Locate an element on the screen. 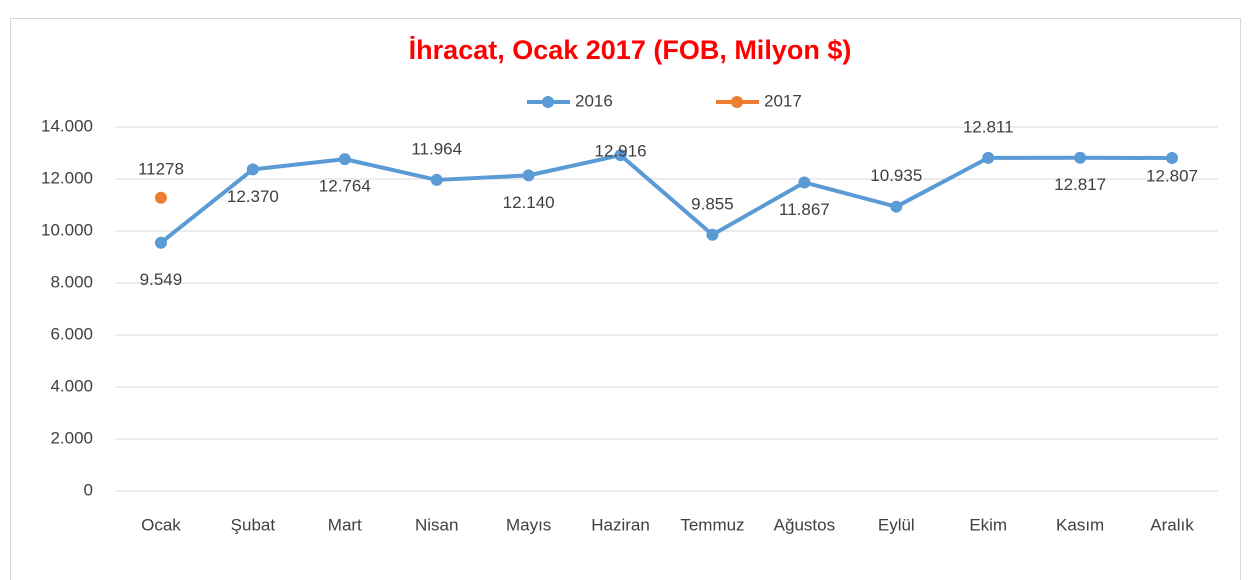 The image size is (1252, 580). x-tick-label: Mart is located at coordinates (345, 524).